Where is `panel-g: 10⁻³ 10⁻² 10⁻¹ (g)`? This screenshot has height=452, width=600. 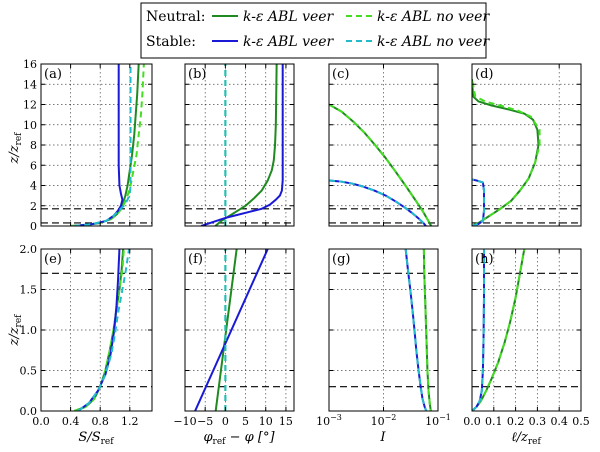 panel-g: 10⁻³ 10⁻² 10⁻¹ (g) is located at coordinates (383, 338).